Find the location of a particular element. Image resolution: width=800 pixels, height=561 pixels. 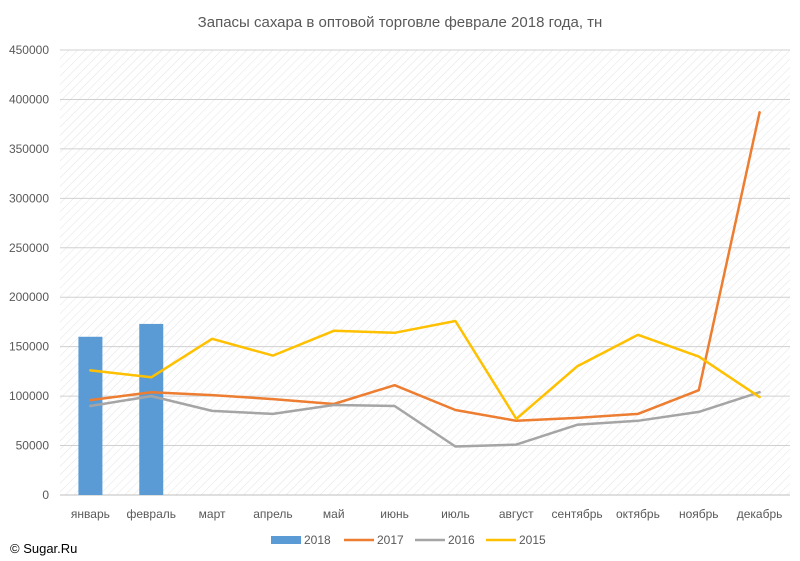

x-tick-label: декабрь is located at coordinates (760, 514).